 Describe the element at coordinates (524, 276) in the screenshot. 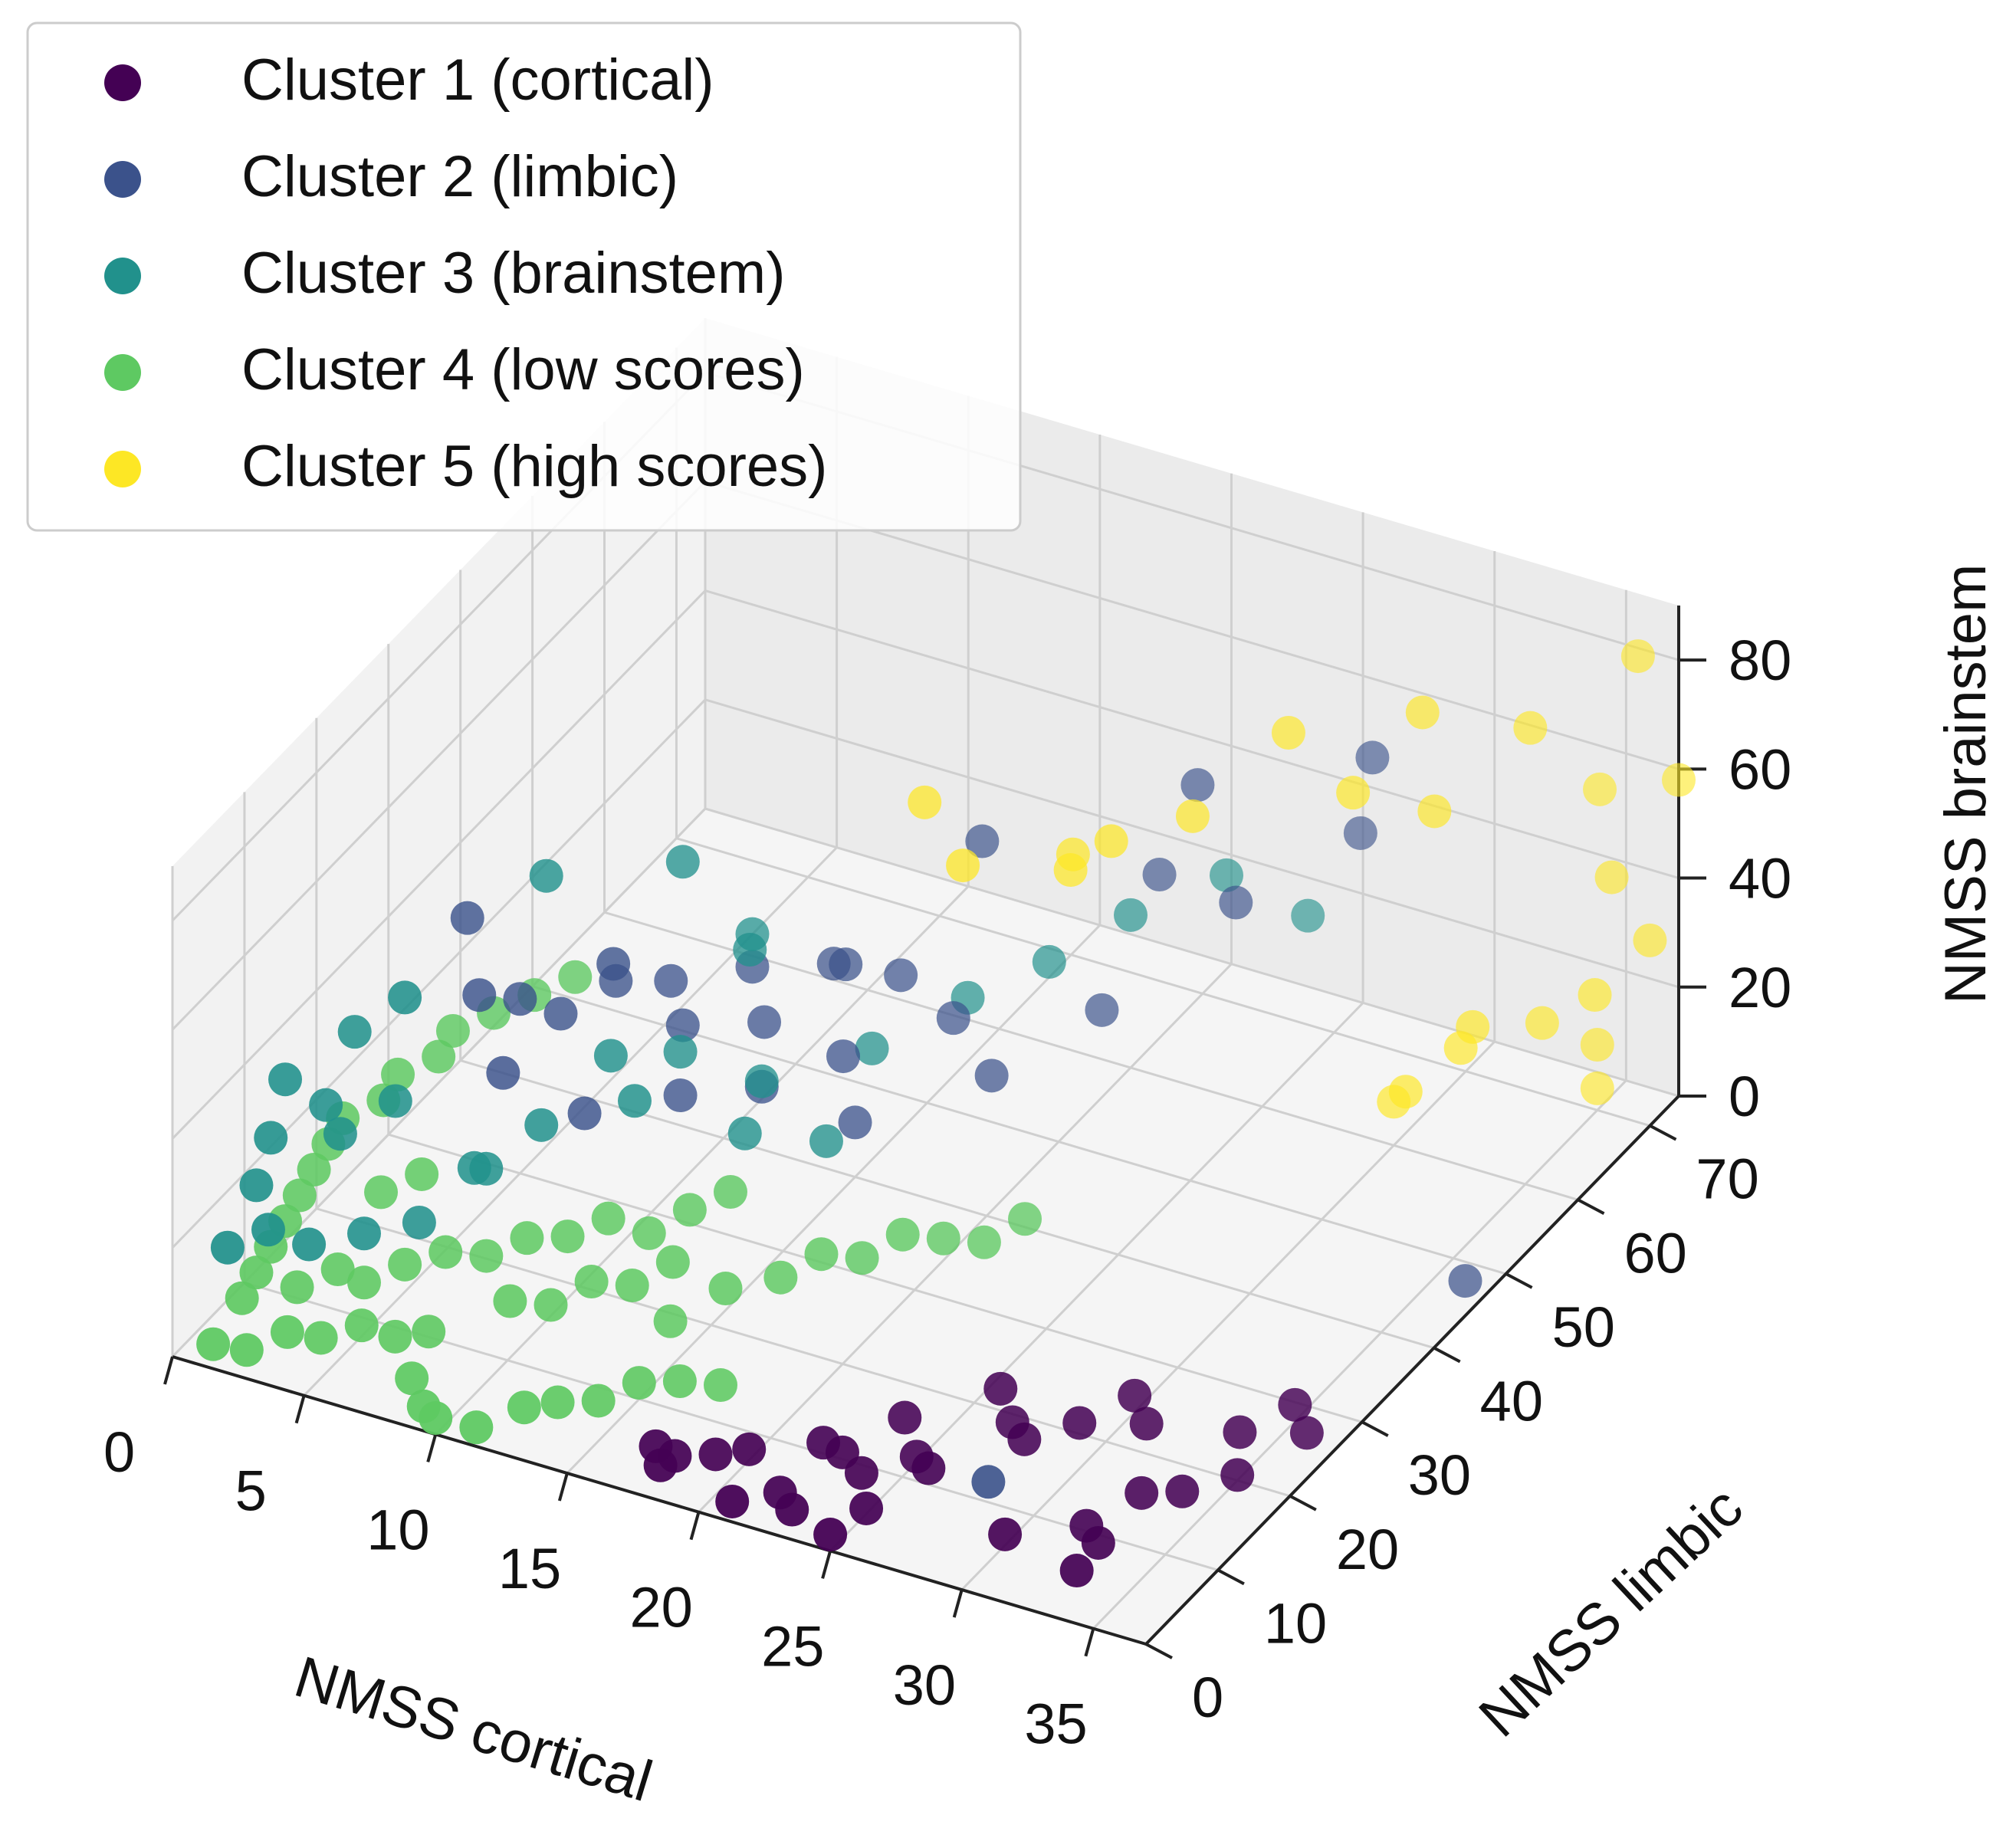

I see `legend-box` at that location.